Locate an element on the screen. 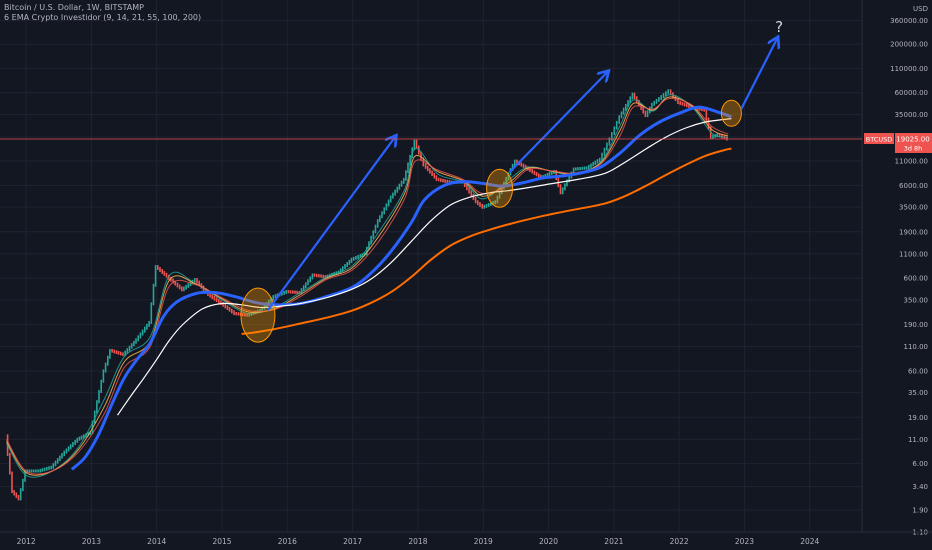 This screenshot has width=932, height=550. y-tick-label: 6000.00 is located at coordinates (913, 186).